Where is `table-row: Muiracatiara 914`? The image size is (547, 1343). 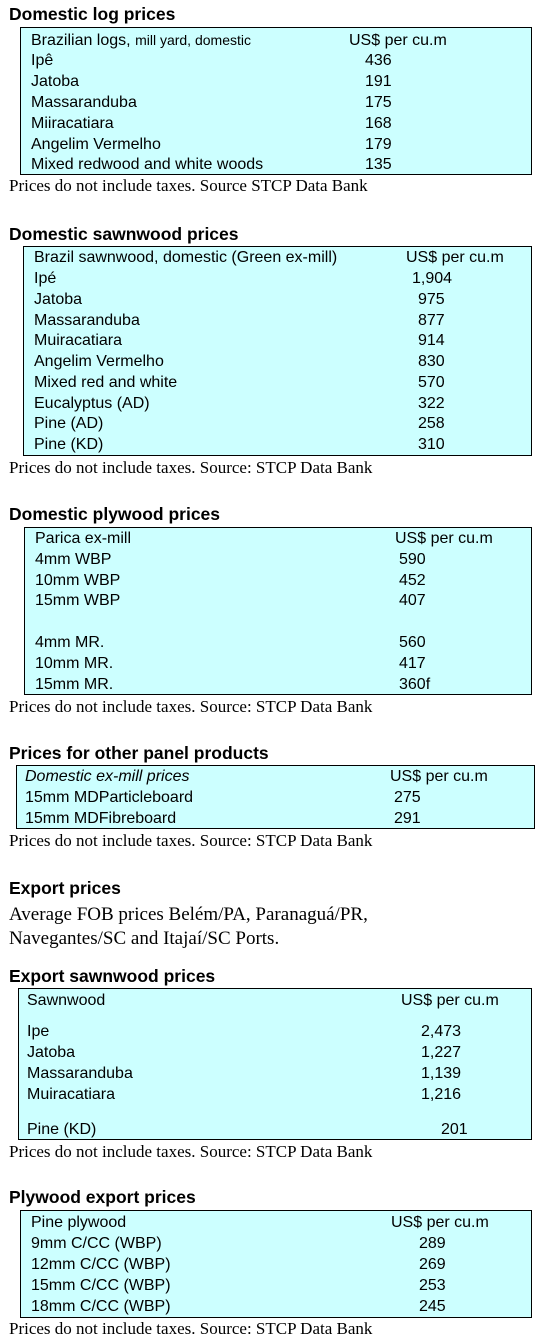
table-row: Muiracatiara 914 is located at coordinates (277, 340).